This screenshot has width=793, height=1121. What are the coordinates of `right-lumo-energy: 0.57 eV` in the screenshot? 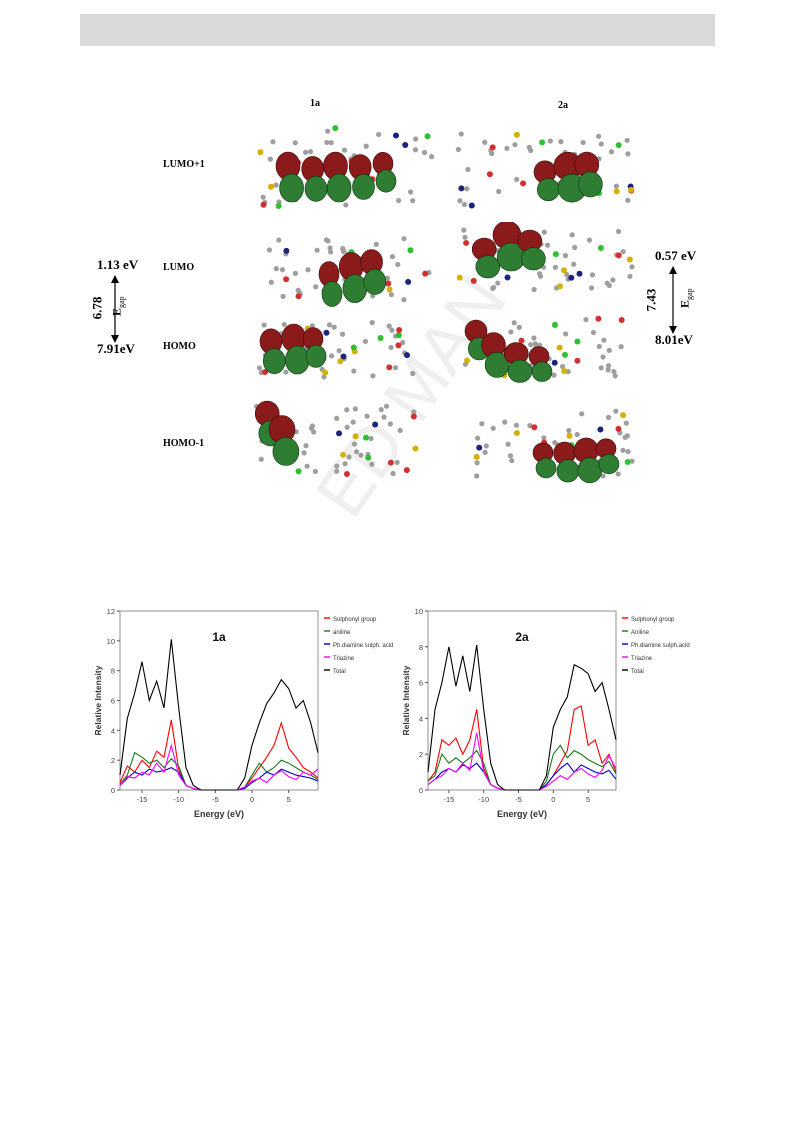 It's located at (676, 255).